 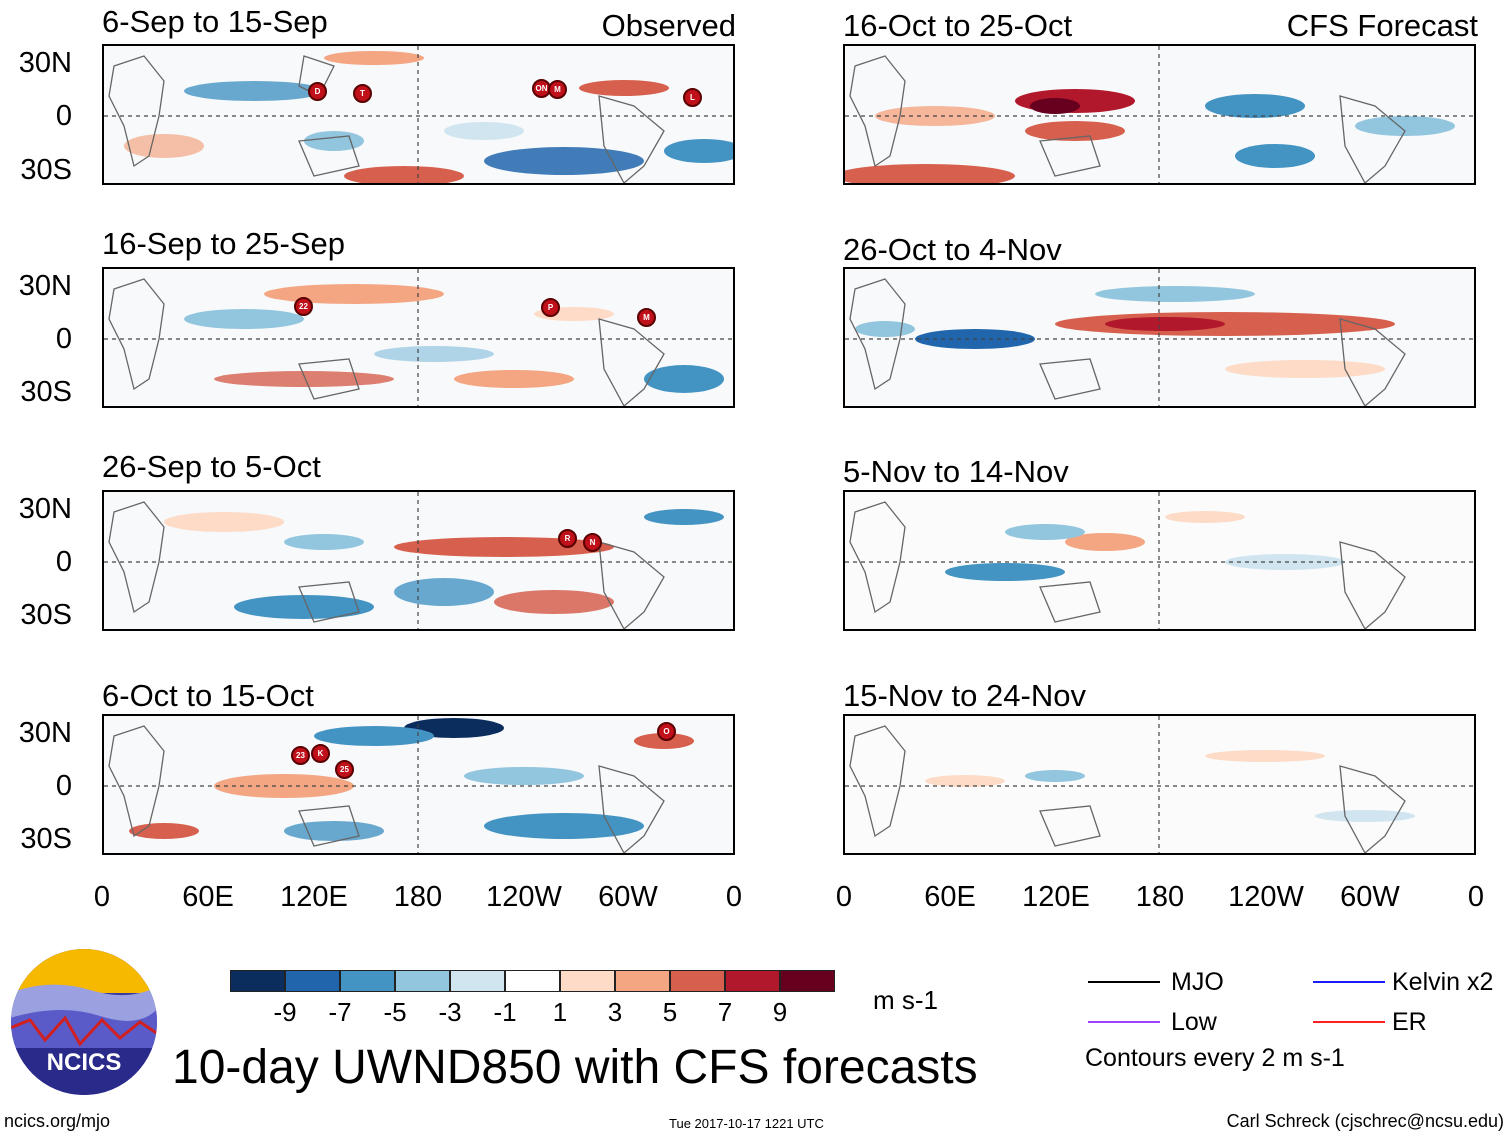 What do you see at coordinates (746, 1123) in the screenshot?
I see `footer-timestamp: Tue 2017-10-17 1221 UTC` at bounding box center [746, 1123].